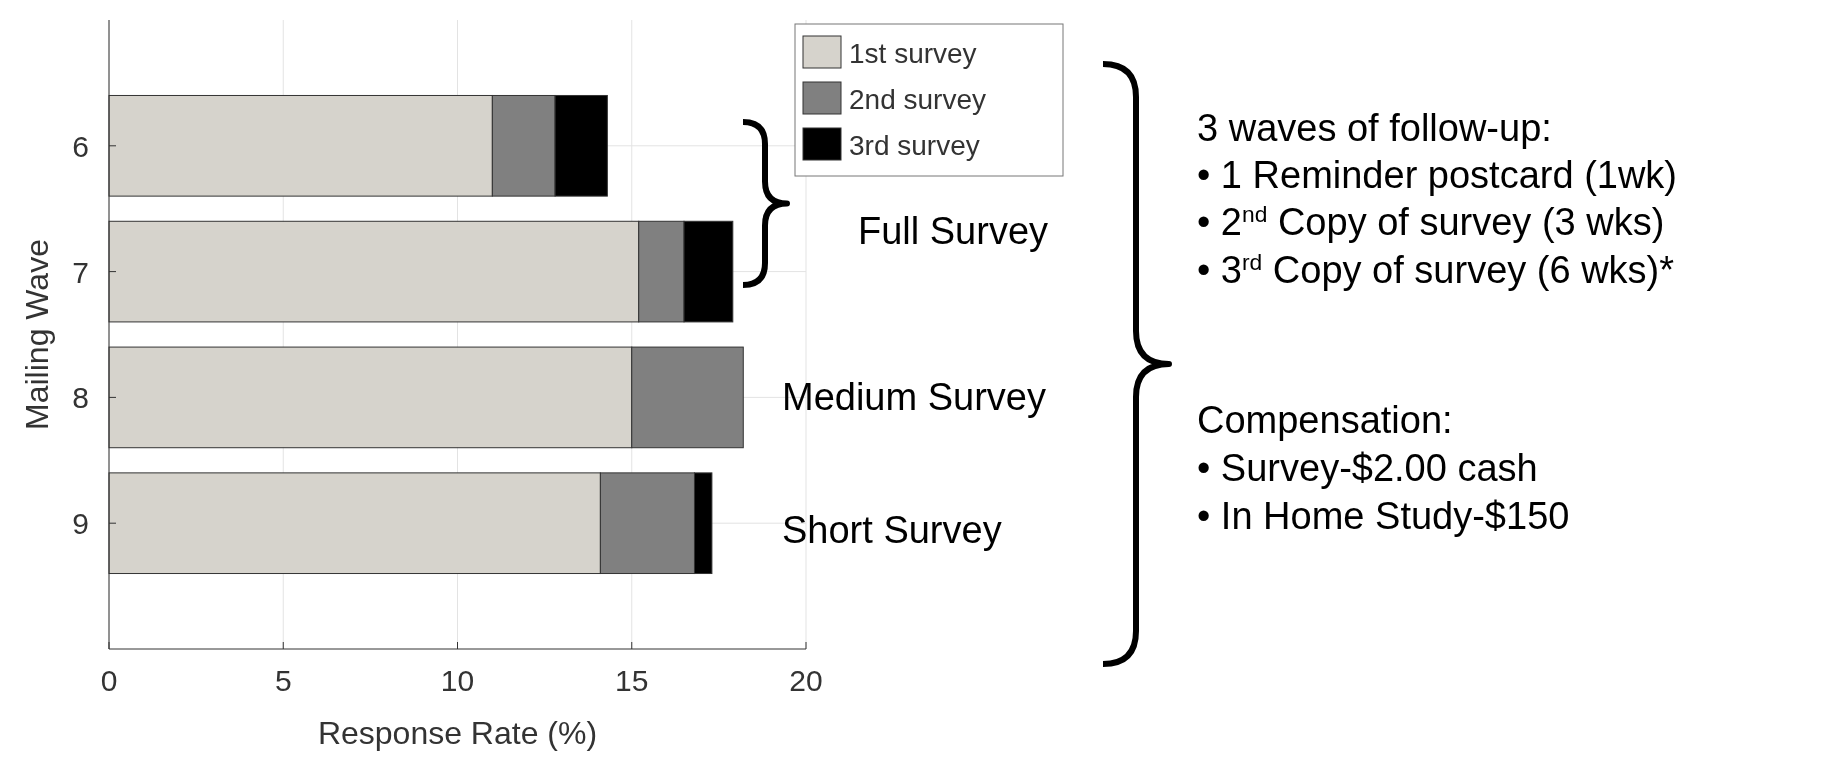 Image resolution: width=1827 pixels, height=767 pixels. I want to click on y-tick-label: 7, so click(80, 272).